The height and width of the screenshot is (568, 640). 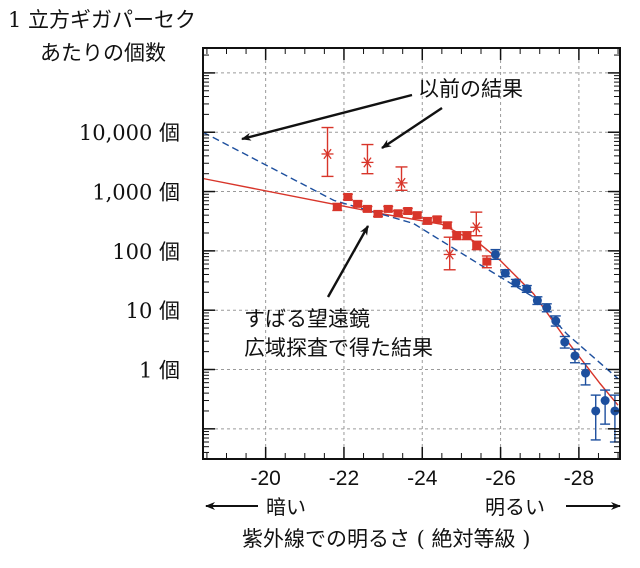 What do you see at coordinates (153, 311) in the screenshot?
I see `y-tick-label: 10 個` at bounding box center [153, 311].